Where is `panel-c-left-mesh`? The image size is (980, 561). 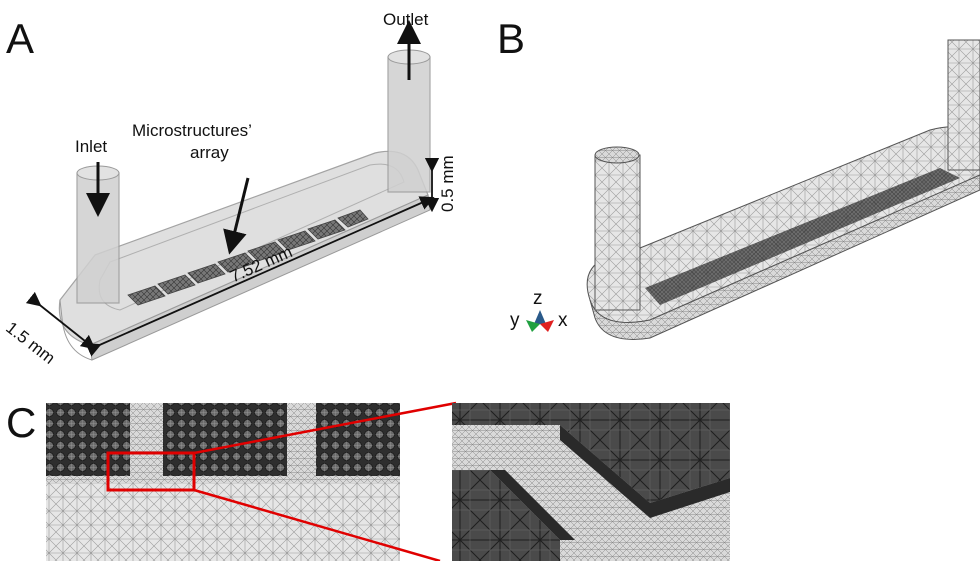 panel-c-left-mesh is located at coordinates (223, 482).